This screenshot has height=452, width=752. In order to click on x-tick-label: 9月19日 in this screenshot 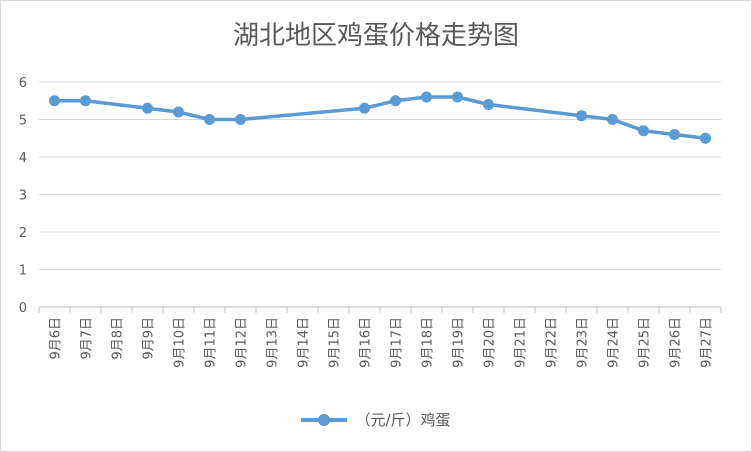, I will do `click(459, 342)`.